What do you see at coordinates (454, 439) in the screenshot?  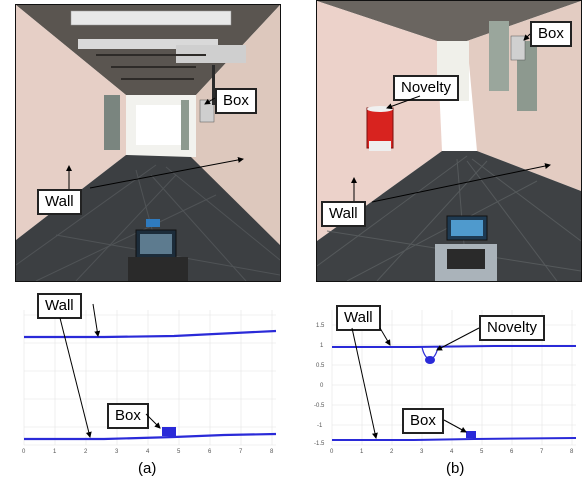 I see `plot-b-near-wall` at bounding box center [454, 439].